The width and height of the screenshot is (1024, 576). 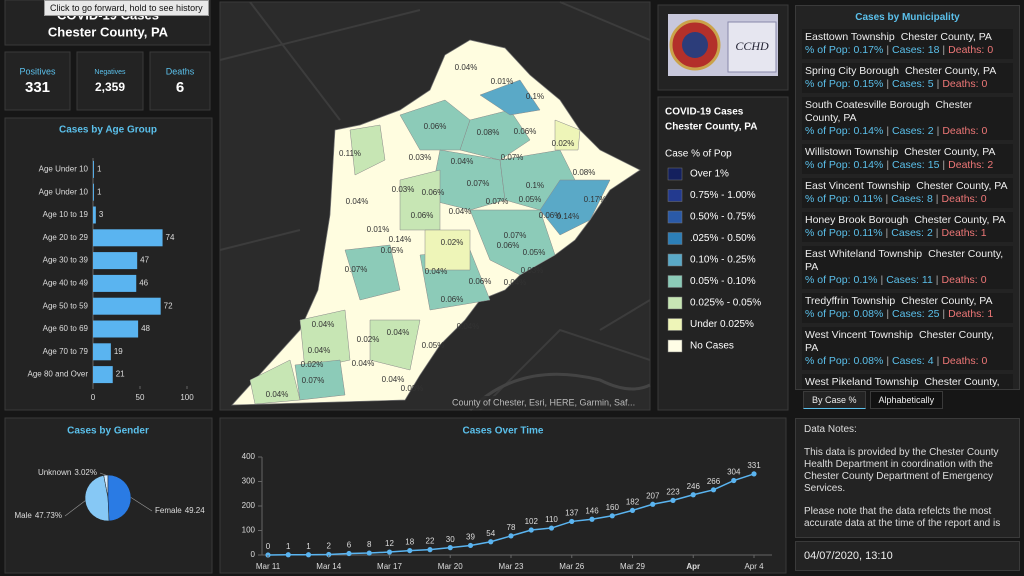 I want to click on cases-value: 4, so click(x=930, y=361).